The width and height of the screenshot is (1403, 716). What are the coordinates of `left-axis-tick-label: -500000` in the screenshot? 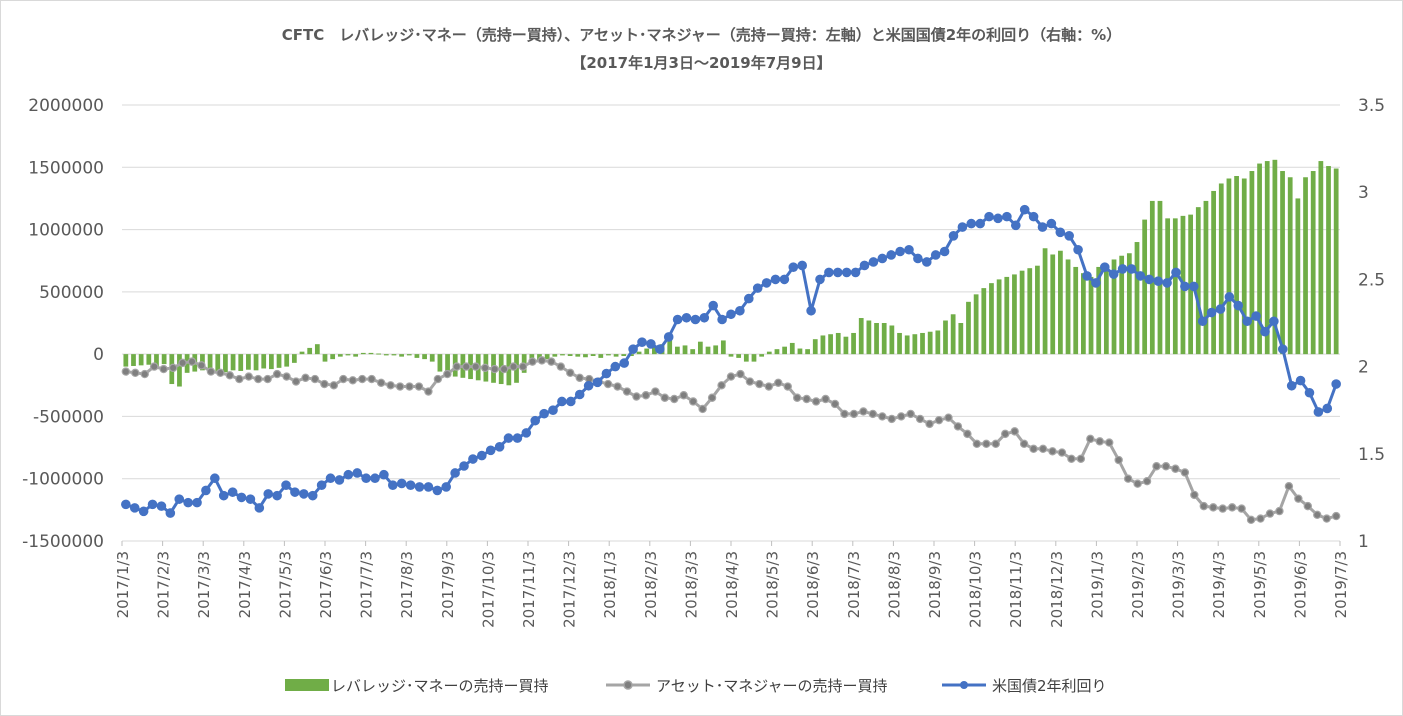 It's located at (68, 417).